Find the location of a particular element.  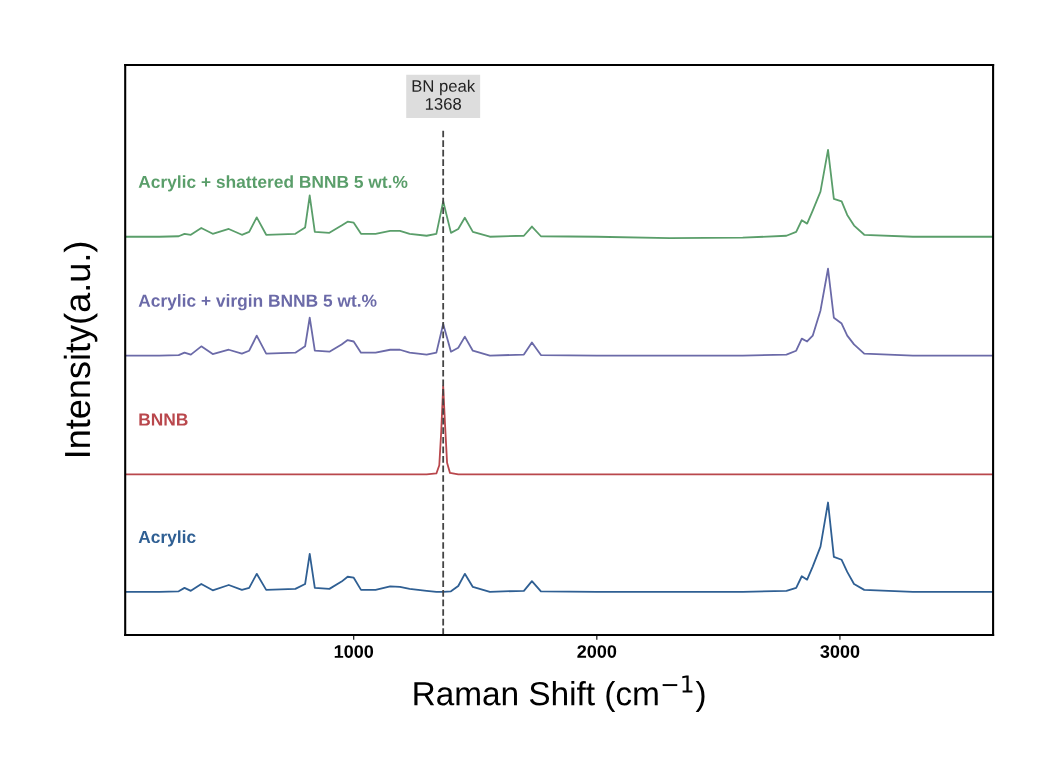

x-tick-label: 1000 is located at coordinates (354, 651).